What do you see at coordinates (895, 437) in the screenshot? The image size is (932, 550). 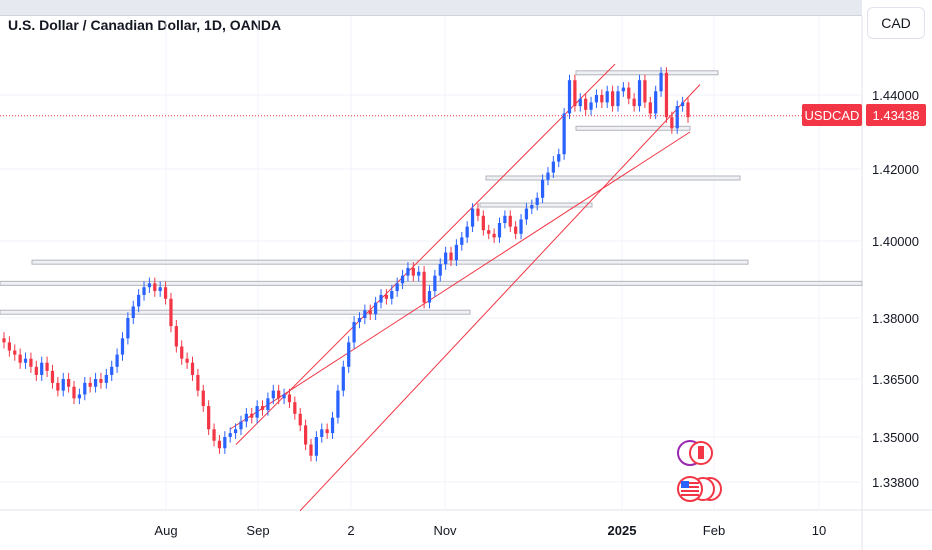 I see `y-tick-label: 1.35000` at bounding box center [895, 437].